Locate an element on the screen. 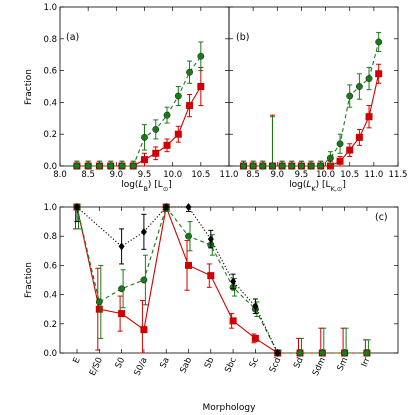  y-axis-label-top: Fraction is located at coordinates (29, 87).